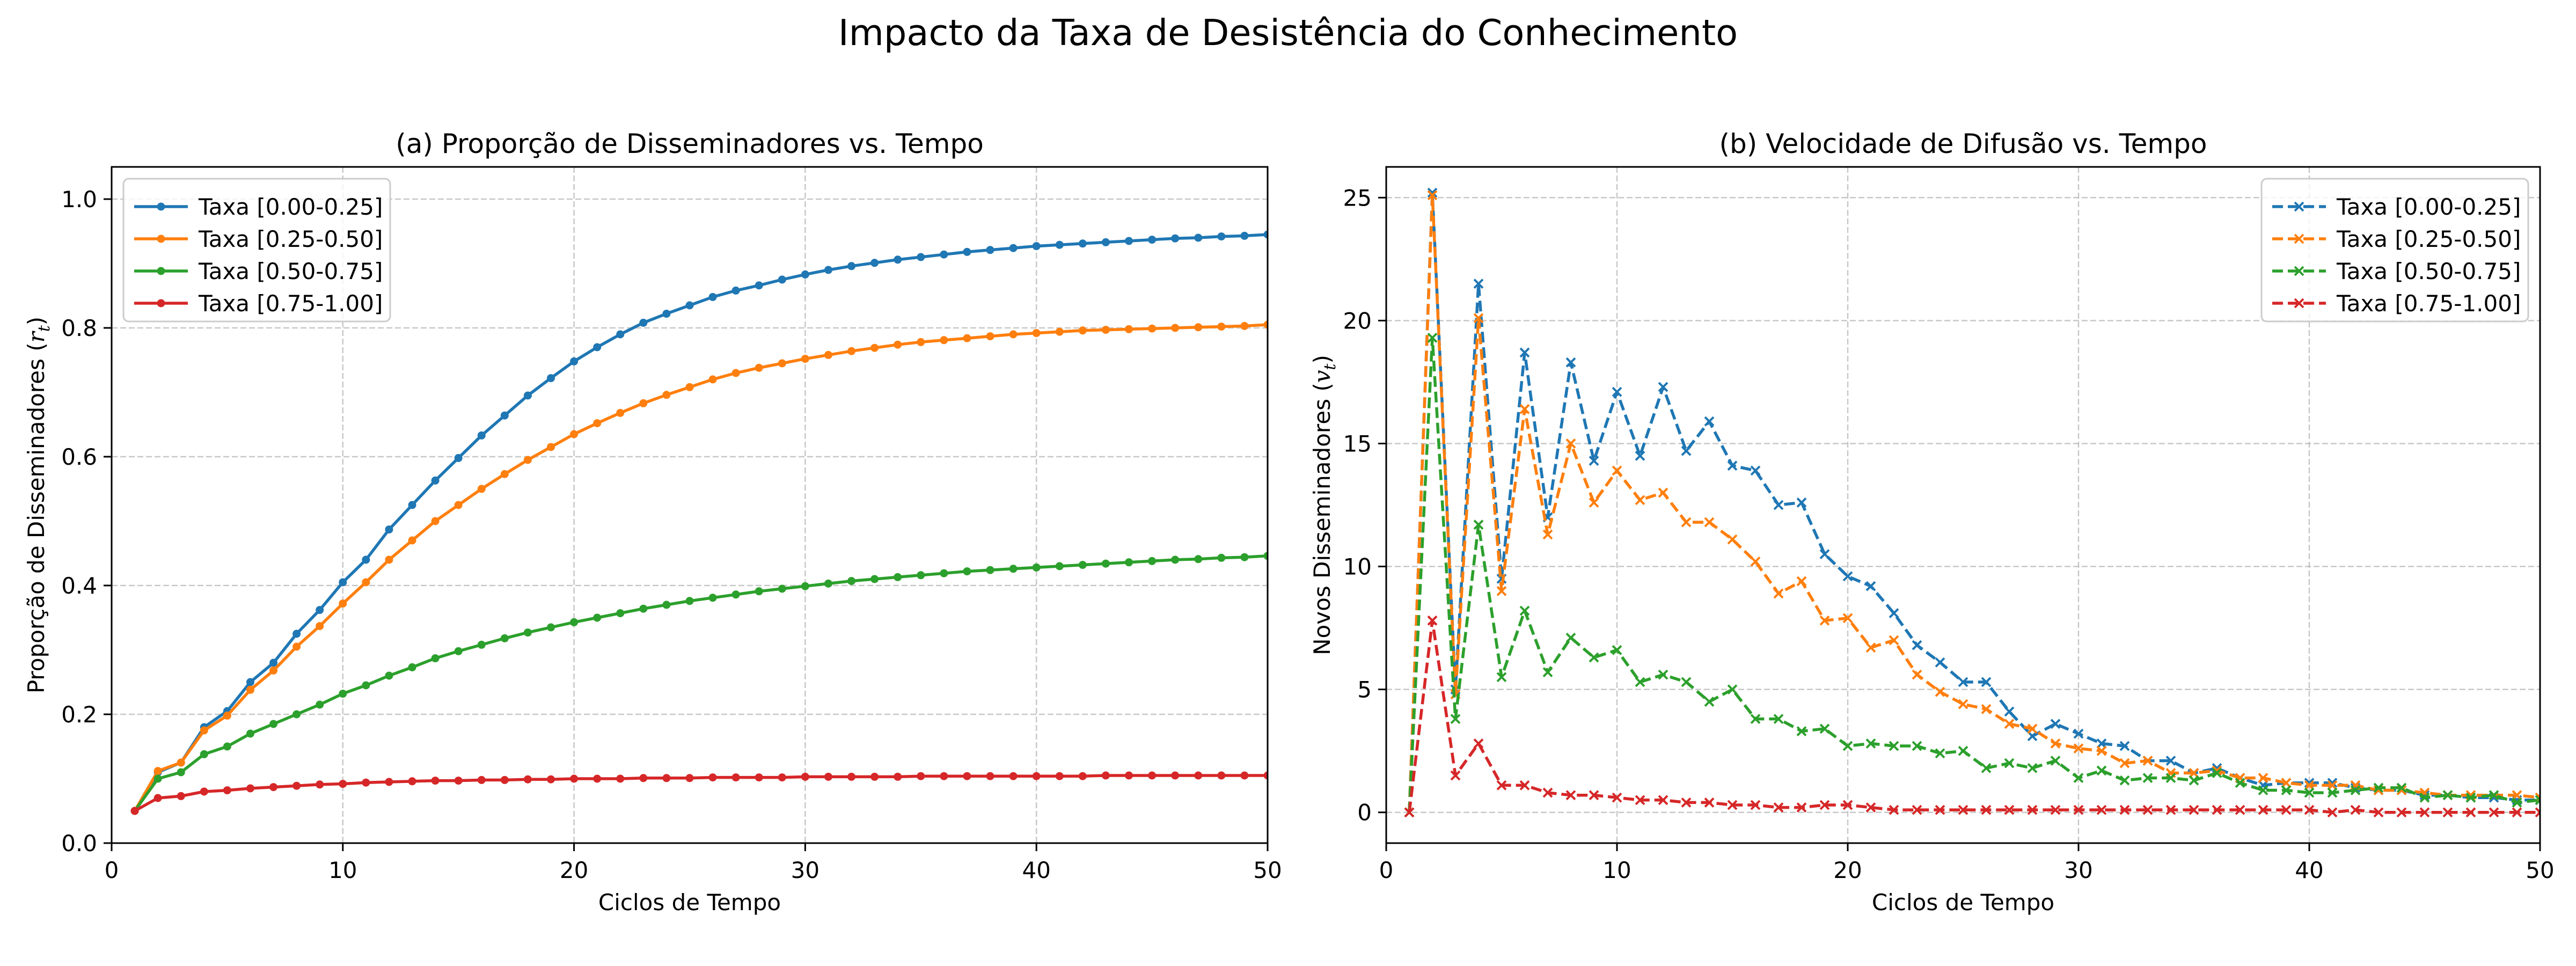 The height and width of the screenshot is (966, 2576). Describe the element at coordinates (1322, 376) in the screenshot. I see `chart-b-y-axis-label-symbol: v` at that location.